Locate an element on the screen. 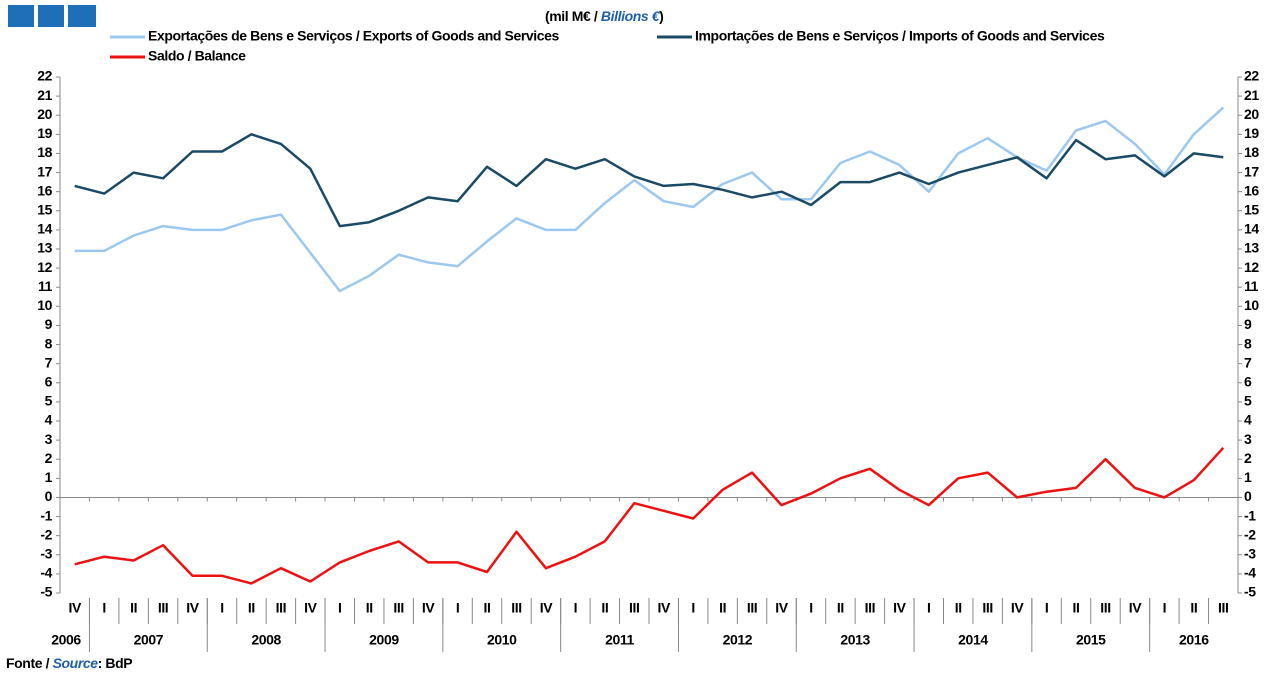  unit-label: (mil M€ / Billions €) is located at coordinates (604, 16).